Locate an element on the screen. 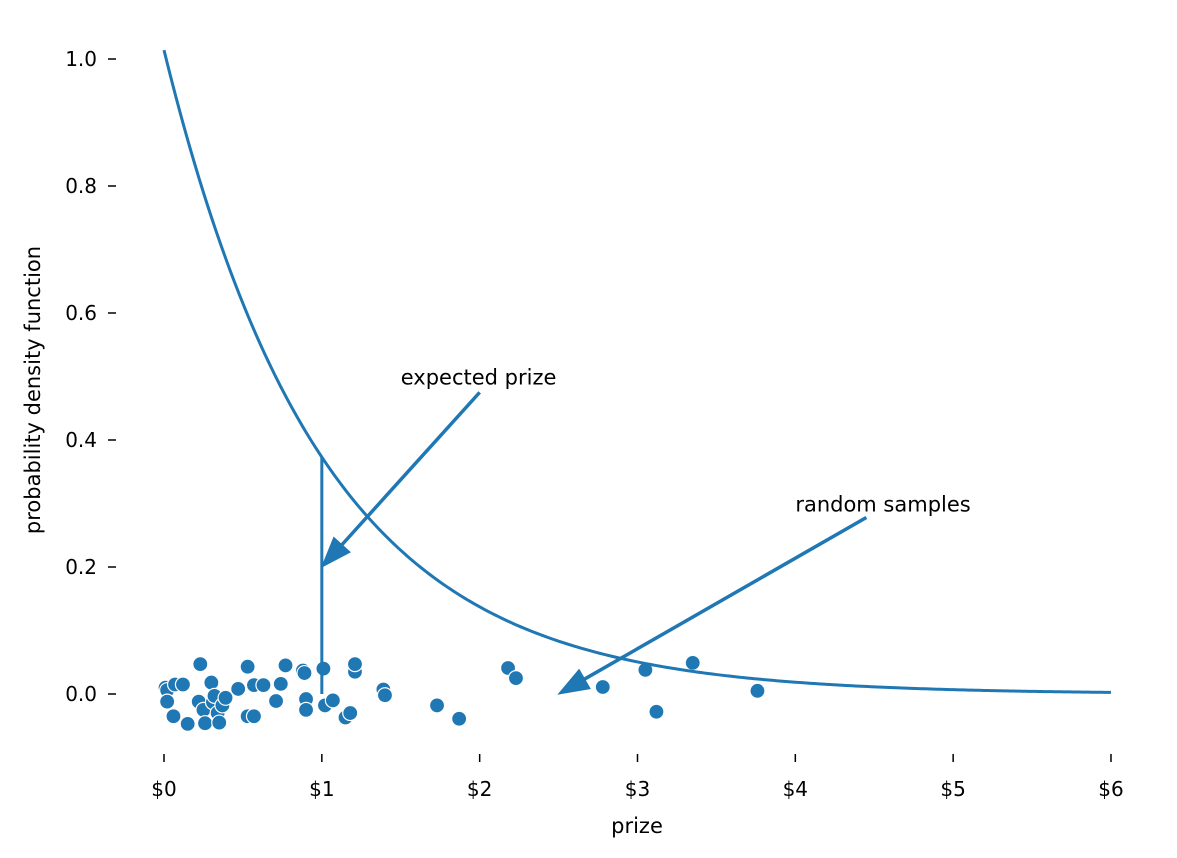 The width and height of the screenshot is (1177, 858). x-axis: $0 $1 $2 $3 $4 $5 $6 is located at coordinates (637, 777).